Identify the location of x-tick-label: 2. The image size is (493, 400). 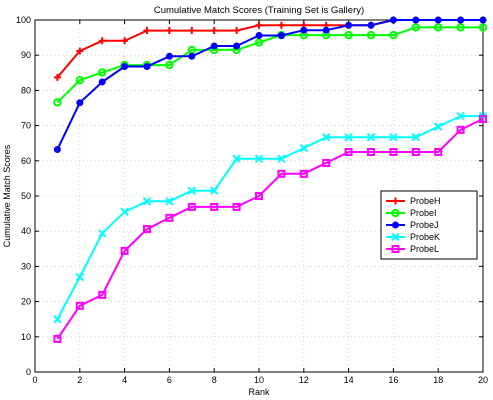
(79, 380).